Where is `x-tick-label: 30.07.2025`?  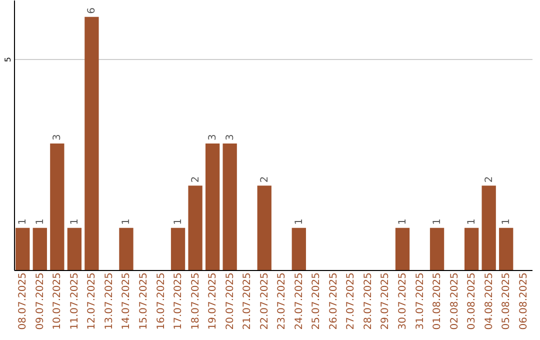
x-tick-label: 30.07.2025 is located at coordinates (403, 301).